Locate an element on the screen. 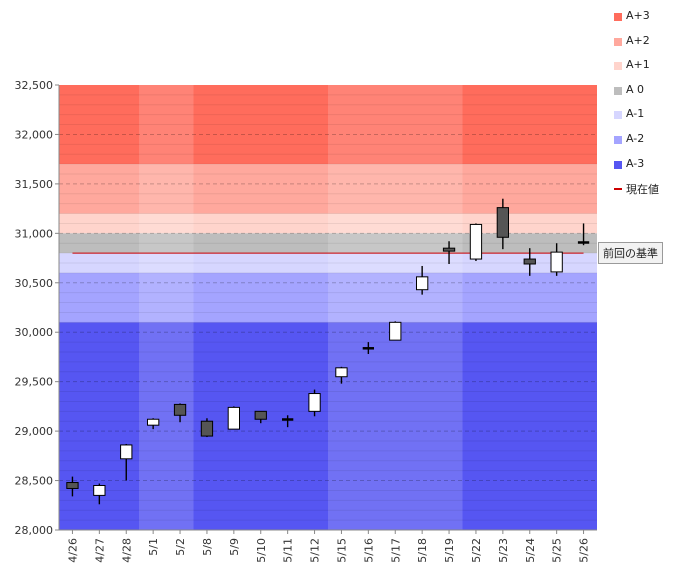  legend-item: A 0 is located at coordinates (653, 95).